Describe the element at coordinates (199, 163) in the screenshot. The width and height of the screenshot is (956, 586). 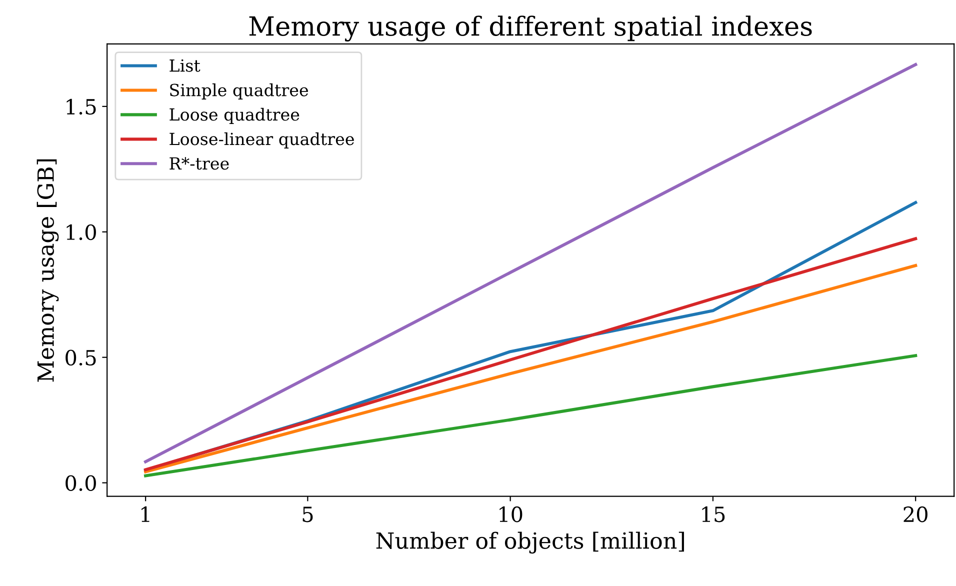
I see `legend-label: R*-tree` at that location.